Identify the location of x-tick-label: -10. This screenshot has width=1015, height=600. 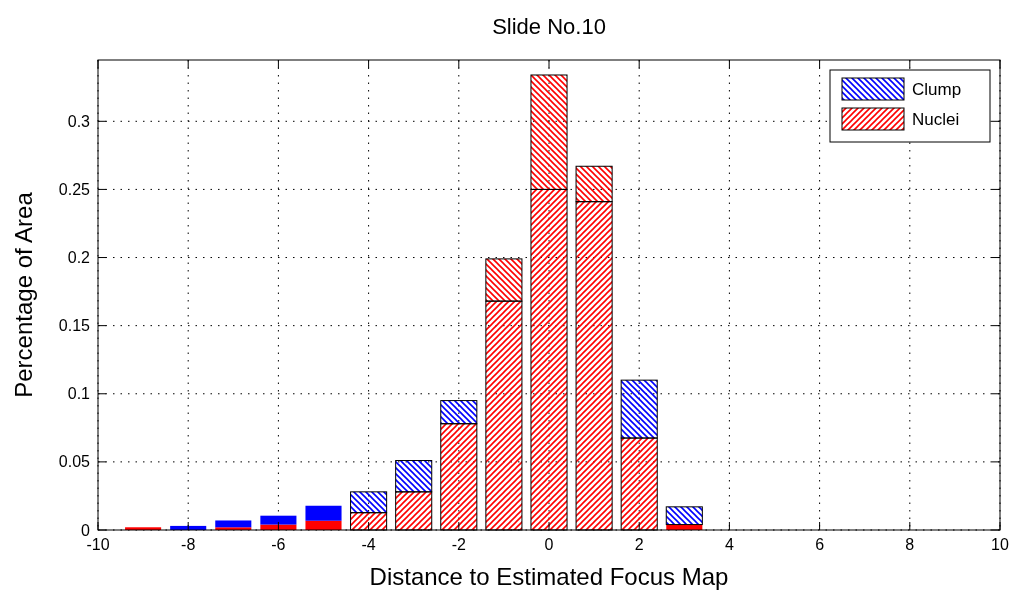
(98, 544).